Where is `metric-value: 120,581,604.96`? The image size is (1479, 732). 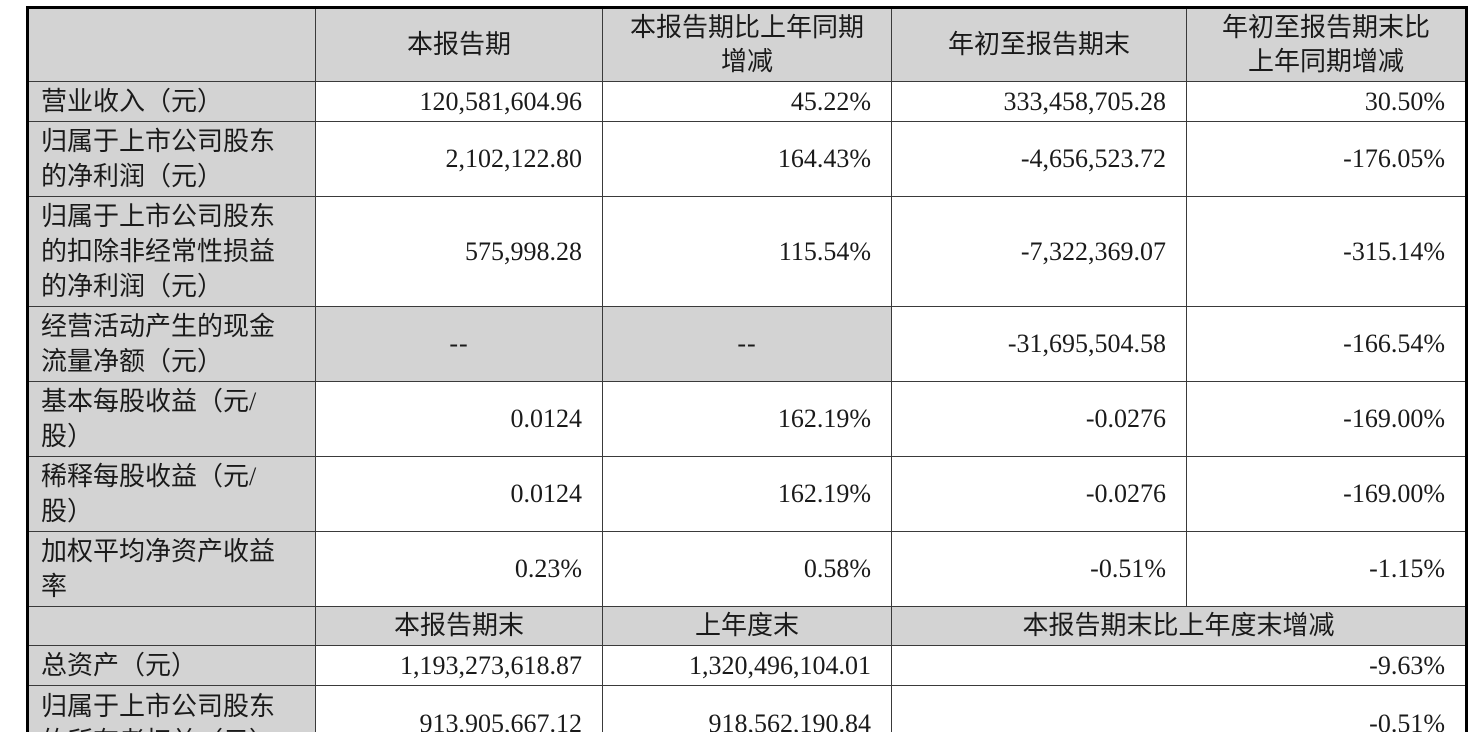 metric-value: 120,581,604.96 is located at coordinates (459, 101).